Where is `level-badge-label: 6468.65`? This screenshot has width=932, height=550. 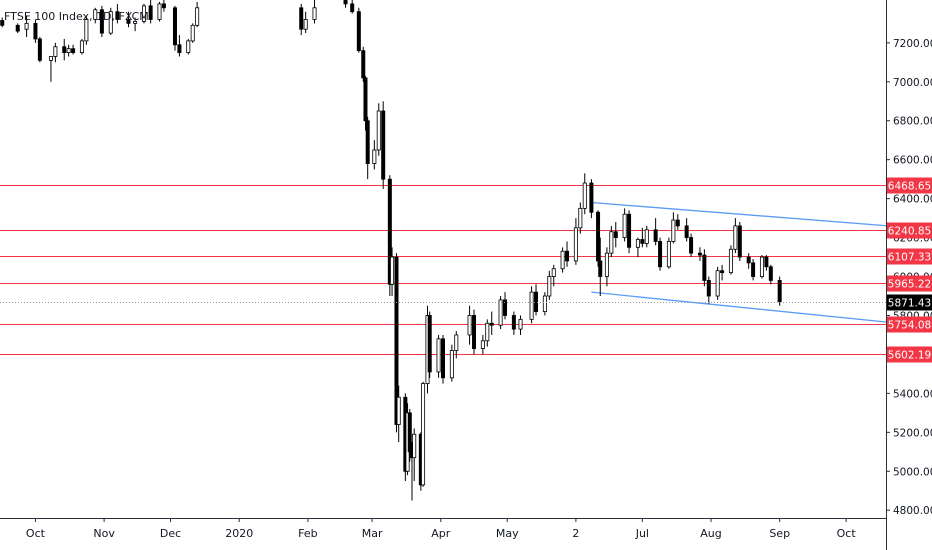
level-badge-label: 6468.65 is located at coordinates (909, 187).